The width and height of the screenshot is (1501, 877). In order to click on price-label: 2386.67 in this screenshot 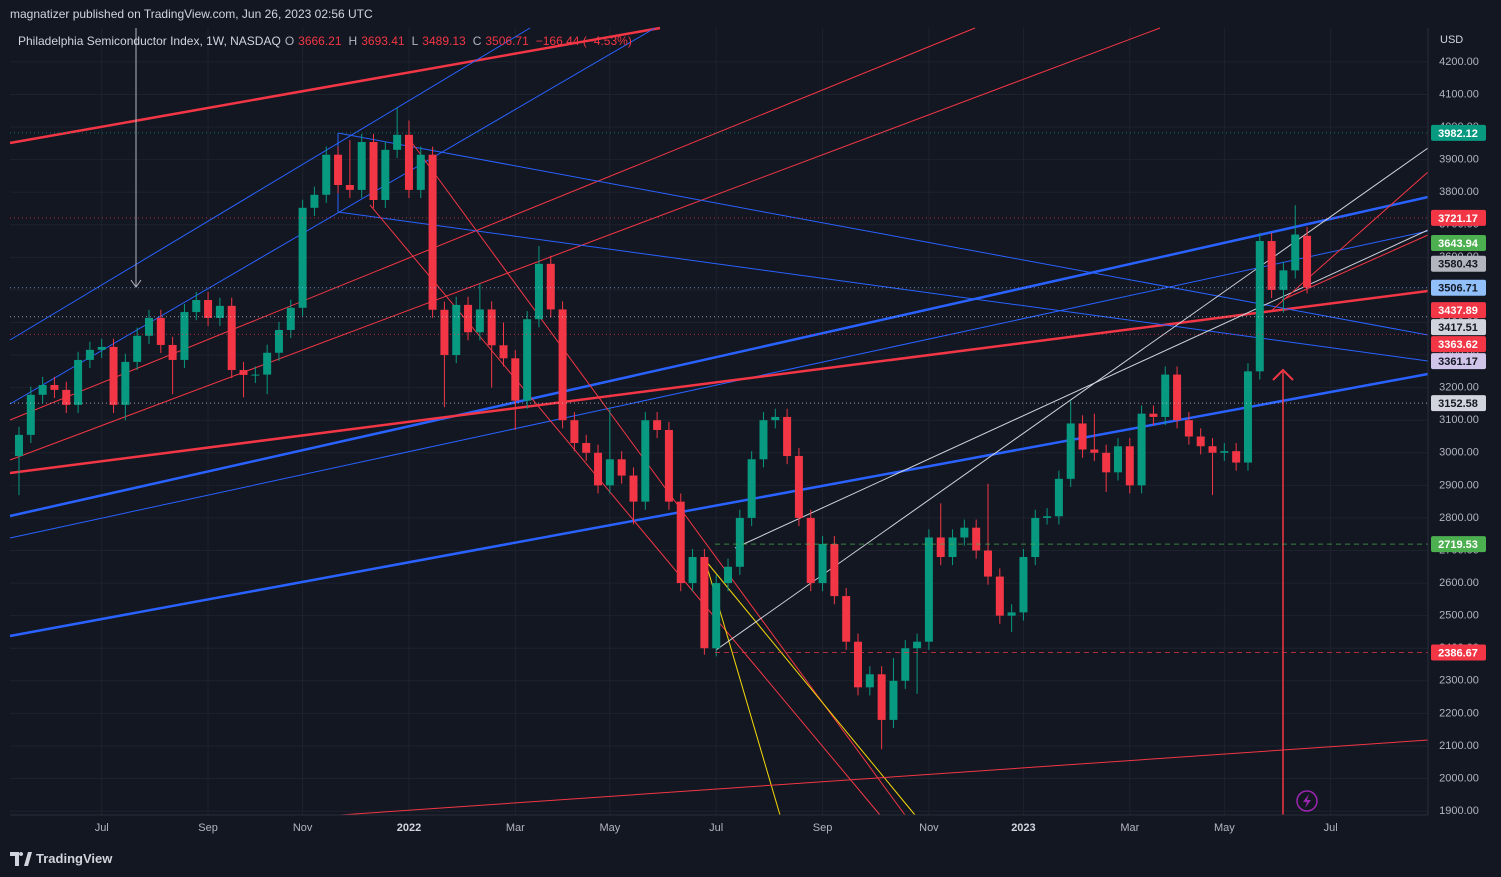, I will do `click(1458, 653)`.